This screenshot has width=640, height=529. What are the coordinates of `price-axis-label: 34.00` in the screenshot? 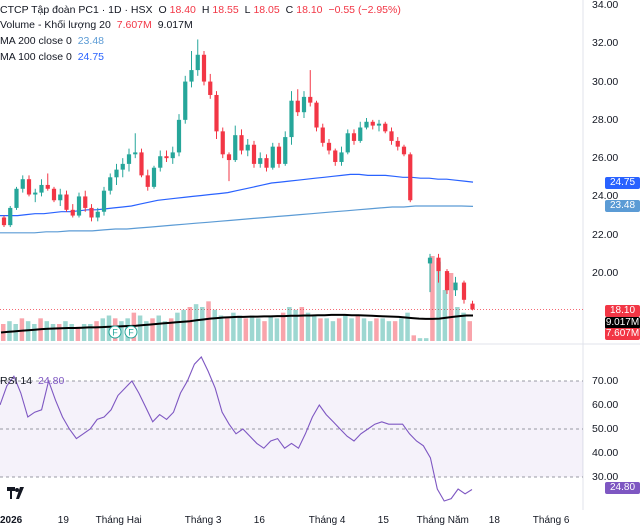 It's located at (605, 5).